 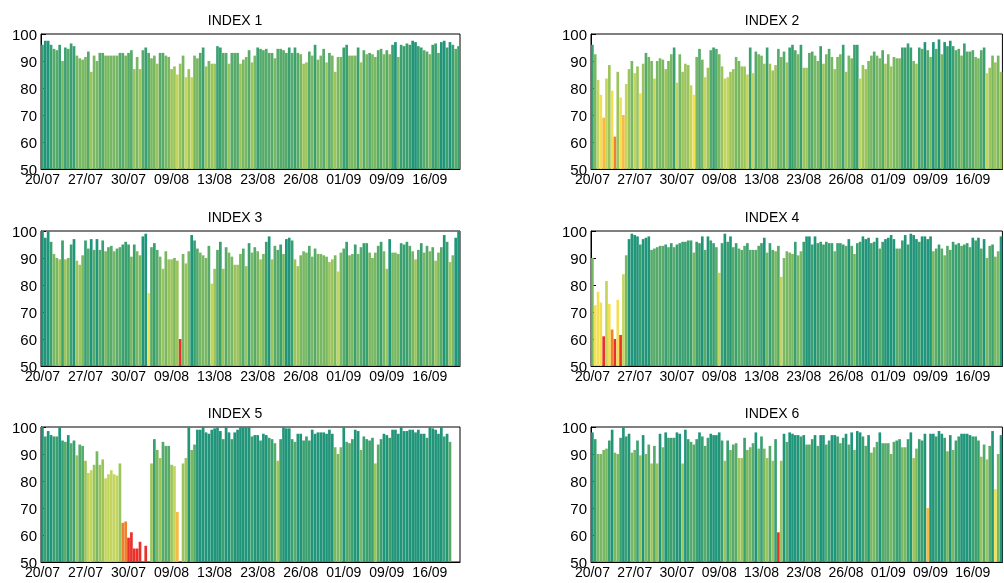 I want to click on chart-title: INDEX 3, so click(x=235, y=216).